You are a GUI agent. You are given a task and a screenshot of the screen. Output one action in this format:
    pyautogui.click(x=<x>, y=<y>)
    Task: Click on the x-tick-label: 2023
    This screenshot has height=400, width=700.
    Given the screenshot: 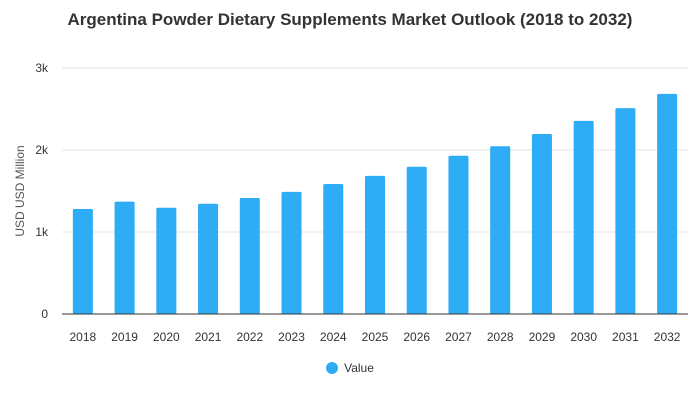 What is the action you would take?
    pyautogui.click(x=291, y=337)
    